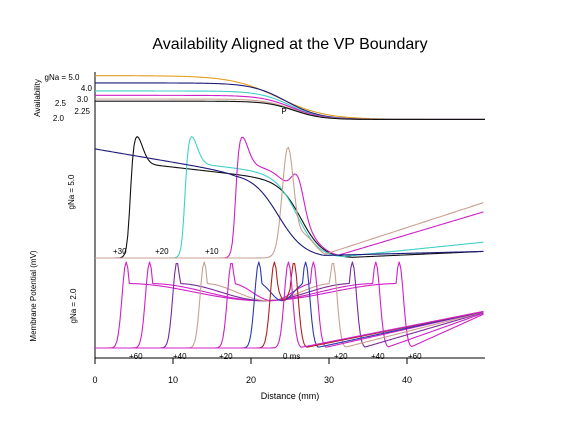 The height and width of the screenshot is (448, 580). Describe the element at coordinates (73, 305) in the screenshot. I see `lower-gna-label: gNa = 2.0` at that location.